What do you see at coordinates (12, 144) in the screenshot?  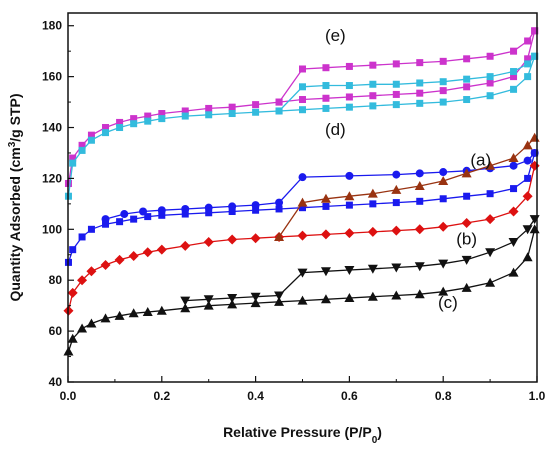 I see `y-axis-title-sup: 3` at bounding box center [12, 144].